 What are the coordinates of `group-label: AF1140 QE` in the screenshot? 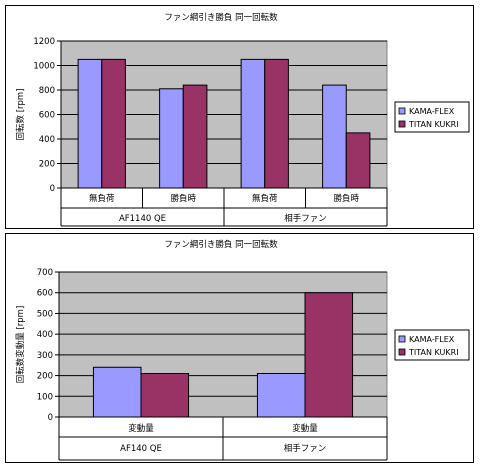 It's located at (142, 219).